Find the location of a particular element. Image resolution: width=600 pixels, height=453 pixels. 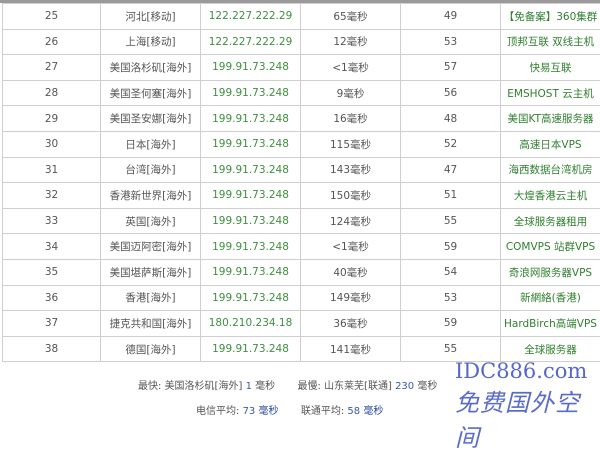

location-cell: 美国洛杉矶[海外] is located at coordinates (151, 68).